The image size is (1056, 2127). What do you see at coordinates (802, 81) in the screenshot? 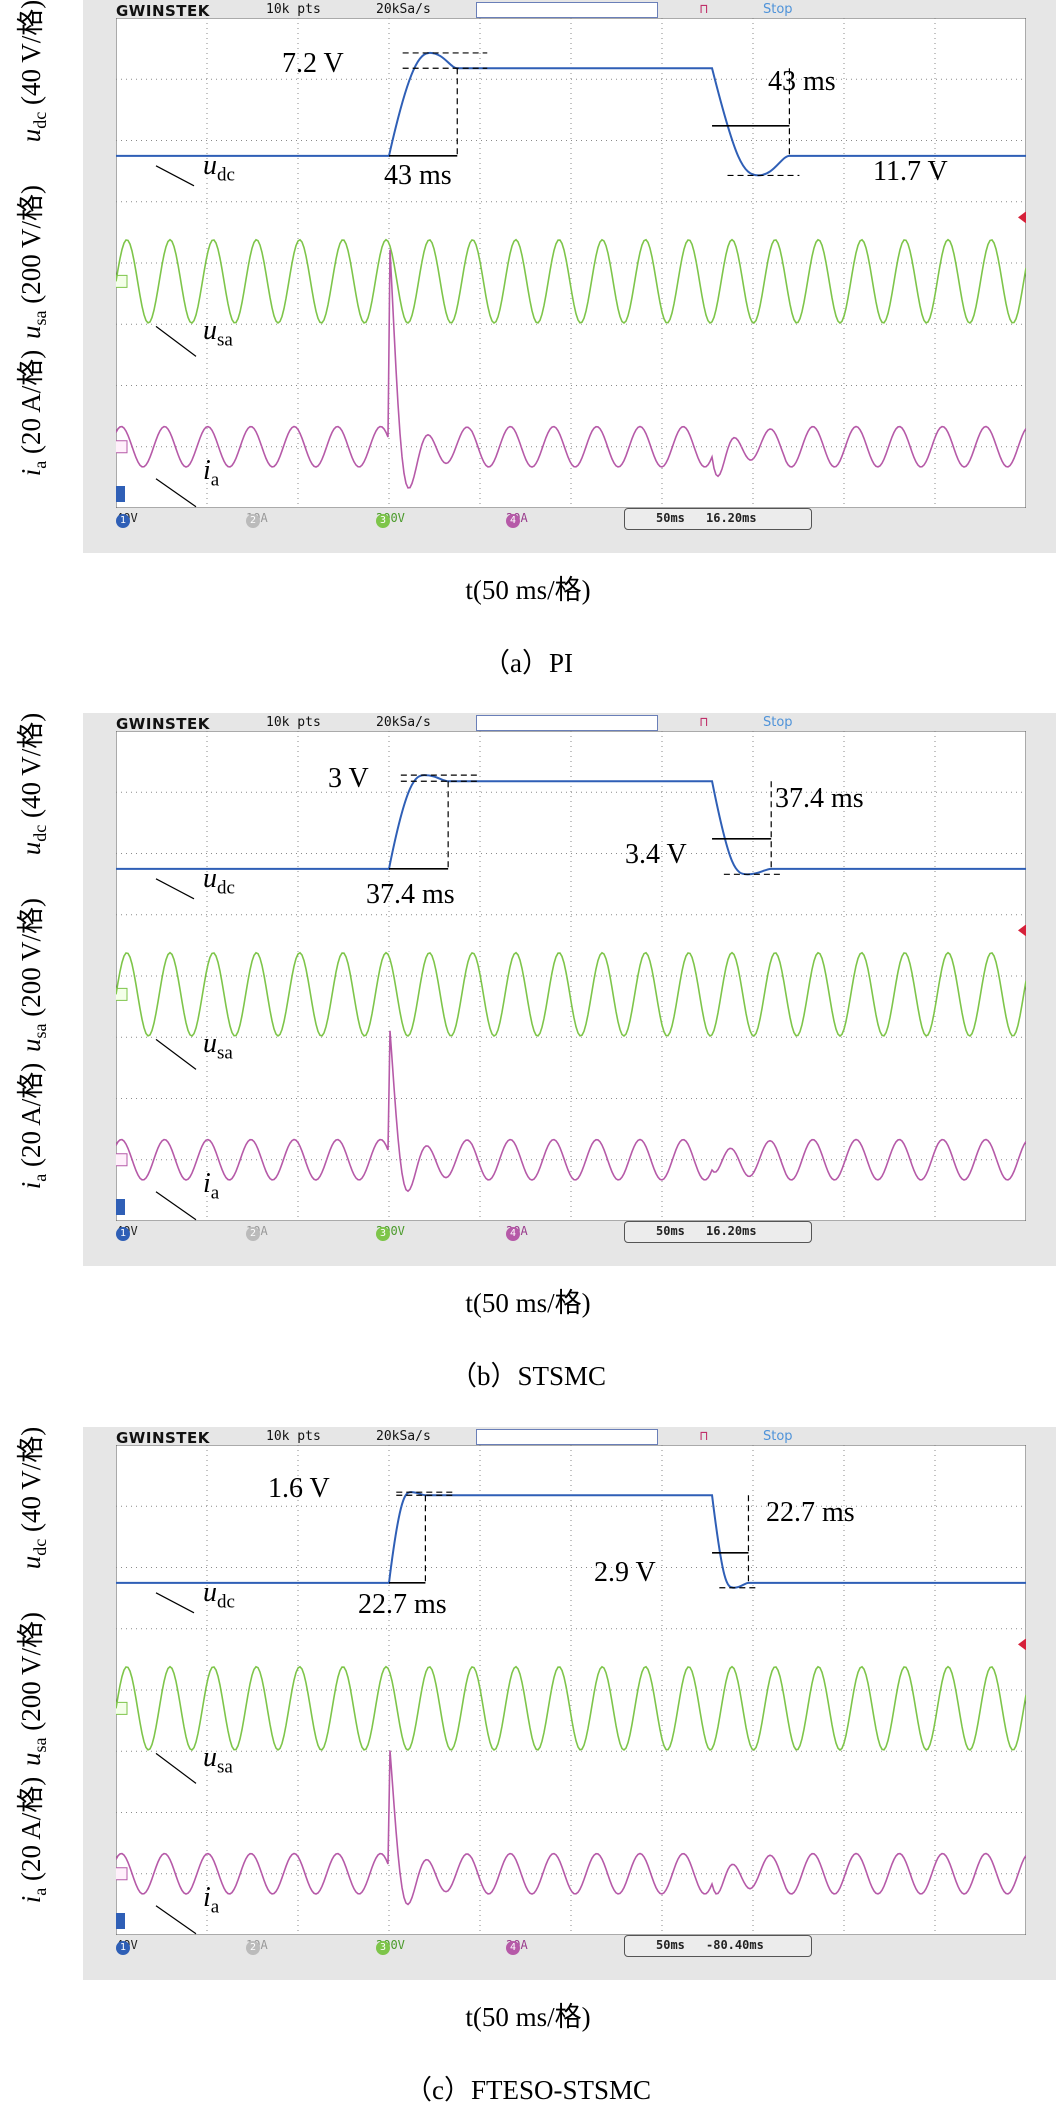
I see `fall-time-label: 43 ms` at bounding box center [802, 81].